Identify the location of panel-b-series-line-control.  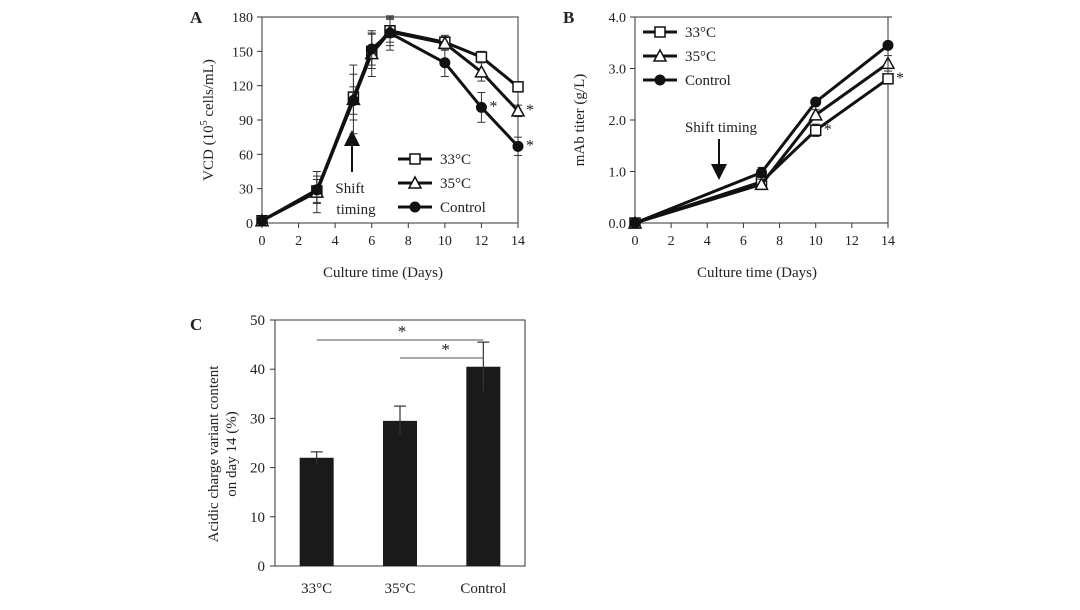
(761, 134).